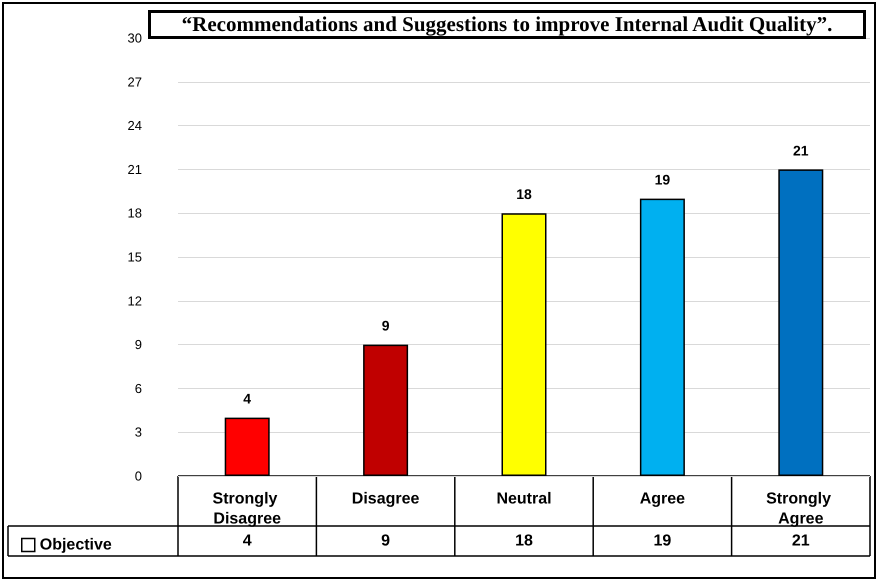 Image resolution: width=878 pixels, height=581 pixels. I want to click on data-label: 19, so click(663, 541).